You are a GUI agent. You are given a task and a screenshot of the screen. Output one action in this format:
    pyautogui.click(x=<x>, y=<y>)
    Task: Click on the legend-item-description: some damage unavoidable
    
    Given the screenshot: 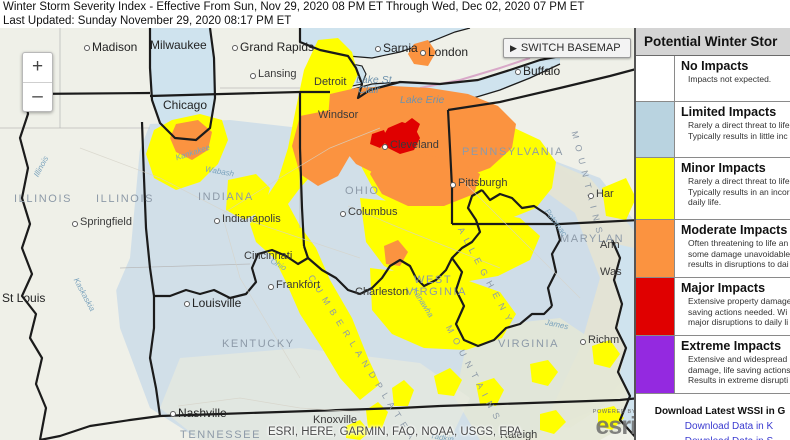 What is the action you would take?
    pyautogui.click(x=739, y=253)
    